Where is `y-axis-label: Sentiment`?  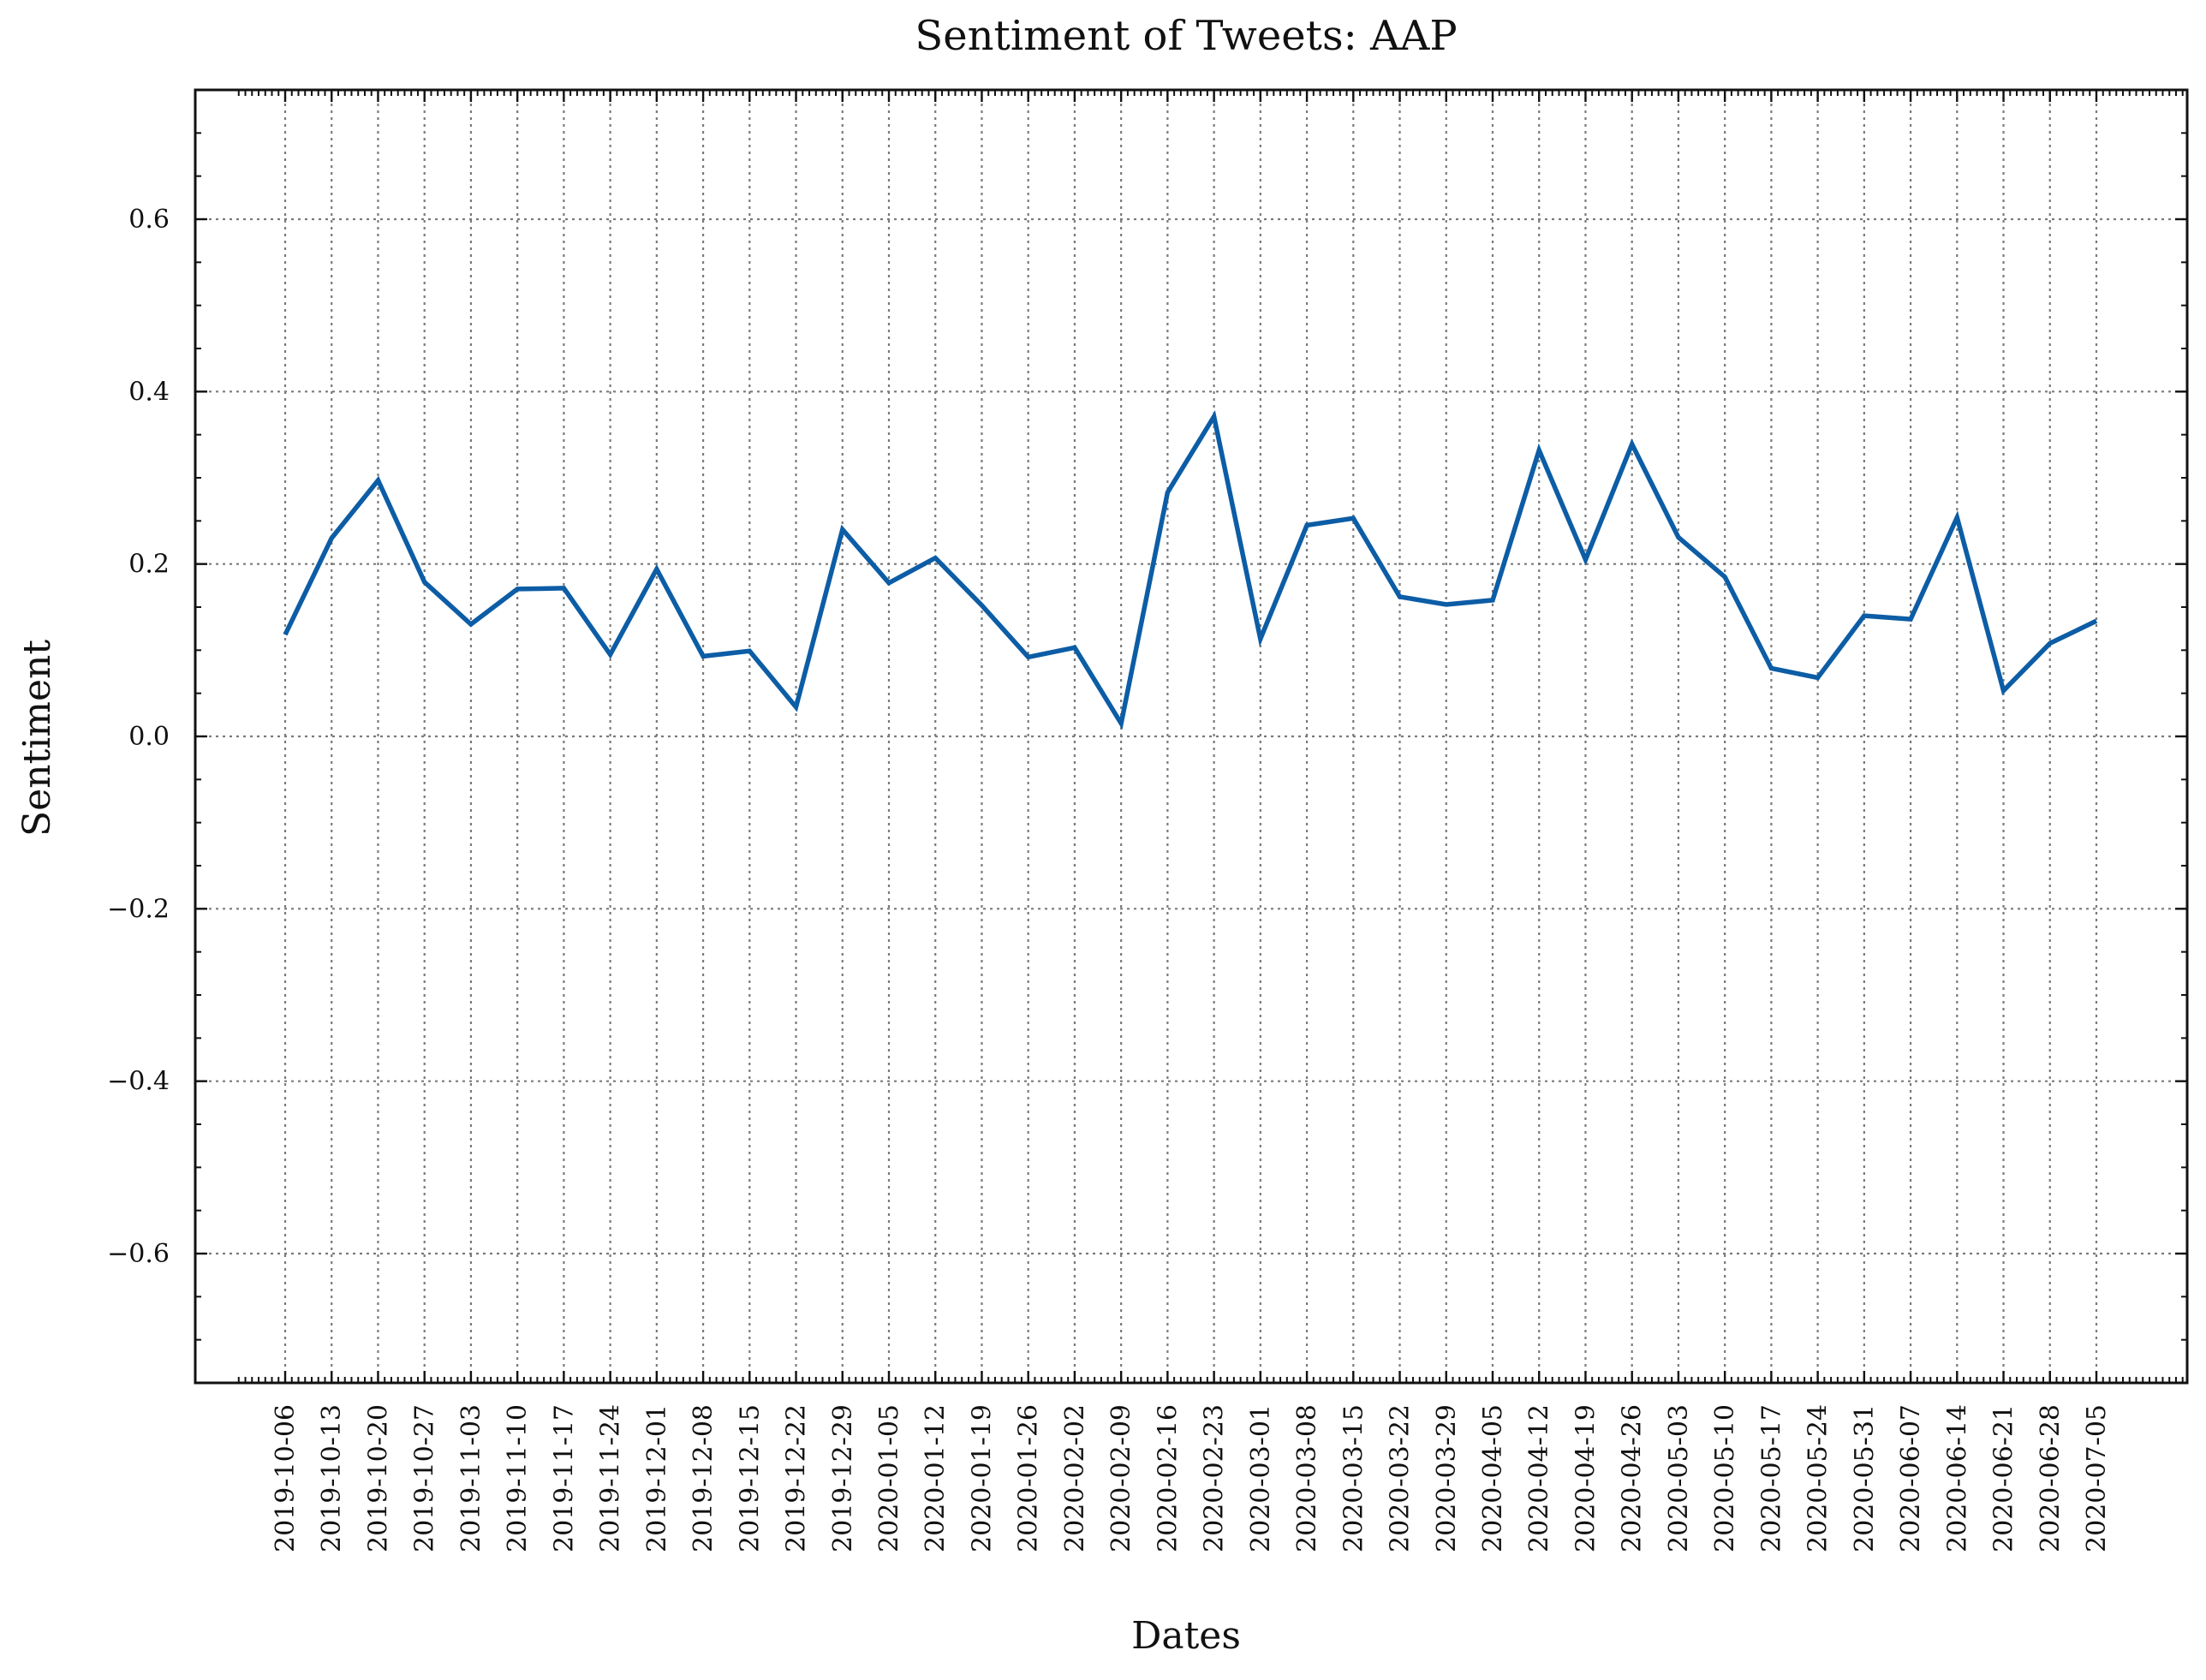
y-axis-label: Sentiment is located at coordinates (37, 739).